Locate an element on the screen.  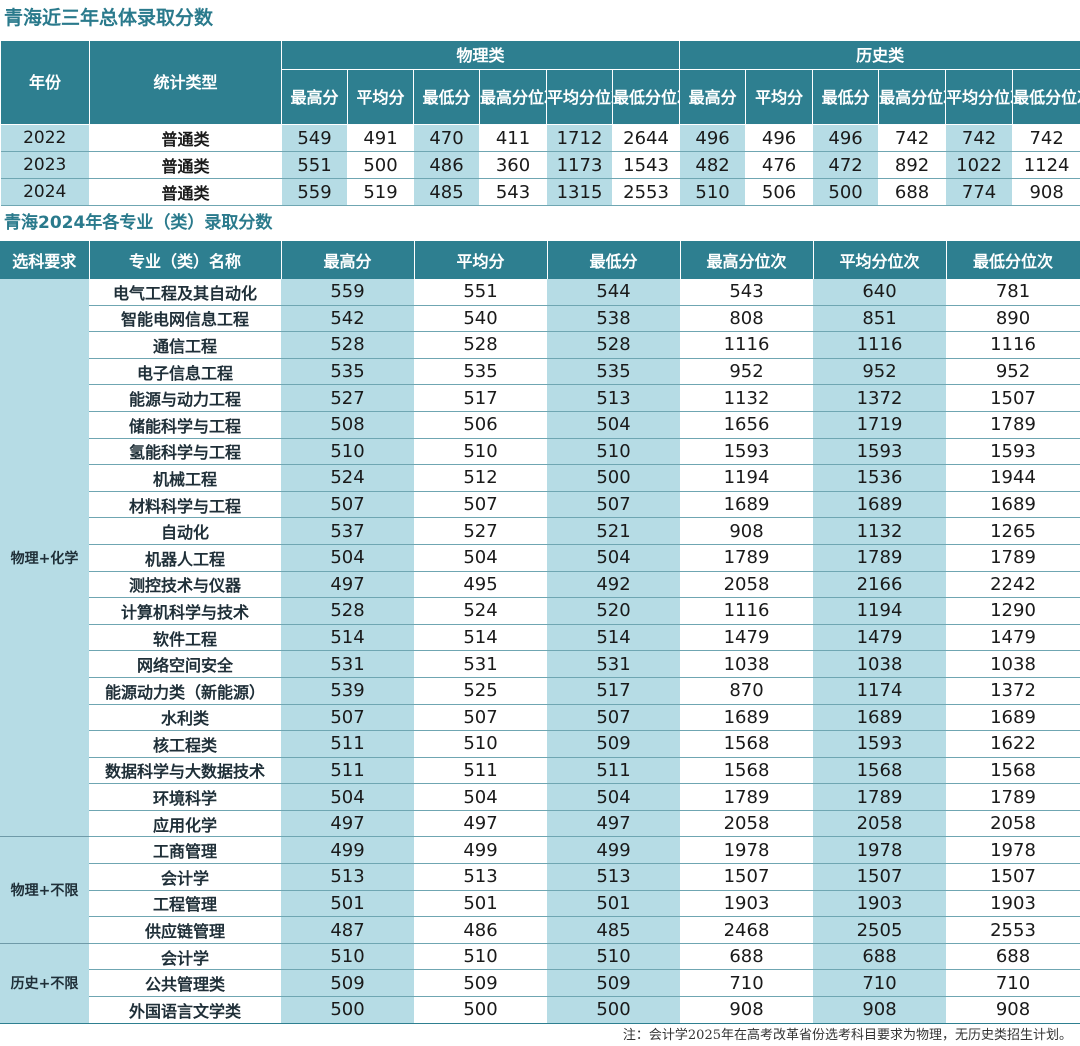
table-cell: 1290 is located at coordinates (1013, 611).